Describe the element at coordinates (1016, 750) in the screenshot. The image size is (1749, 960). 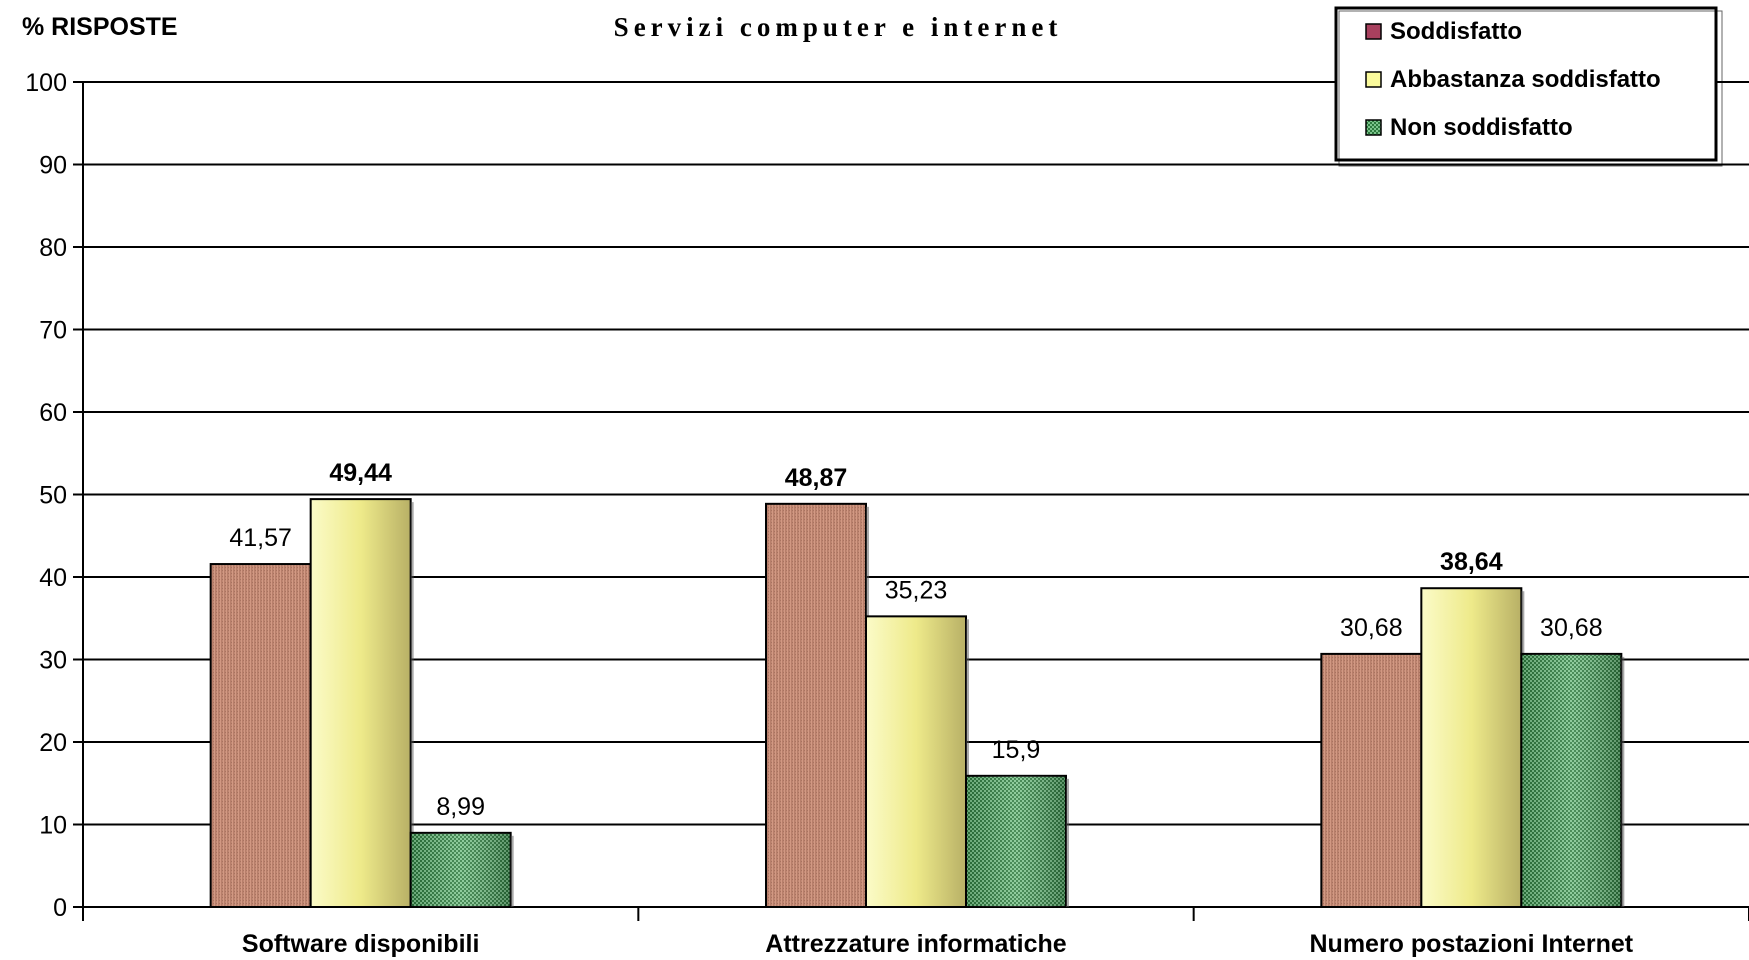
I see `data-label: 15,9` at that location.